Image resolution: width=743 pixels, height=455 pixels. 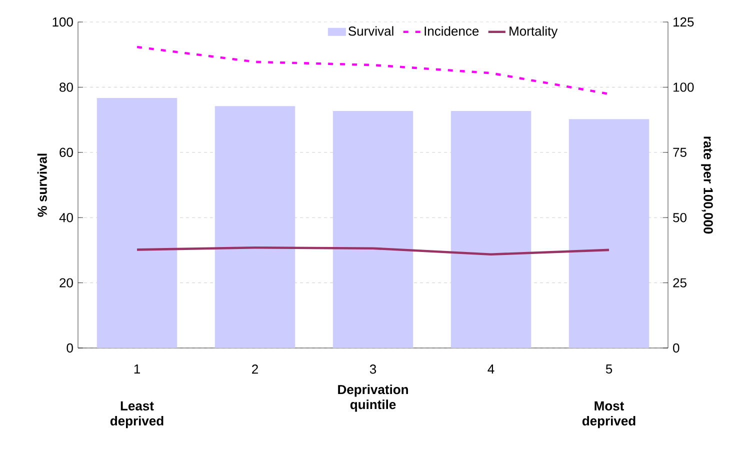 I want to click on y-tick-label: 20, so click(x=66, y=283).